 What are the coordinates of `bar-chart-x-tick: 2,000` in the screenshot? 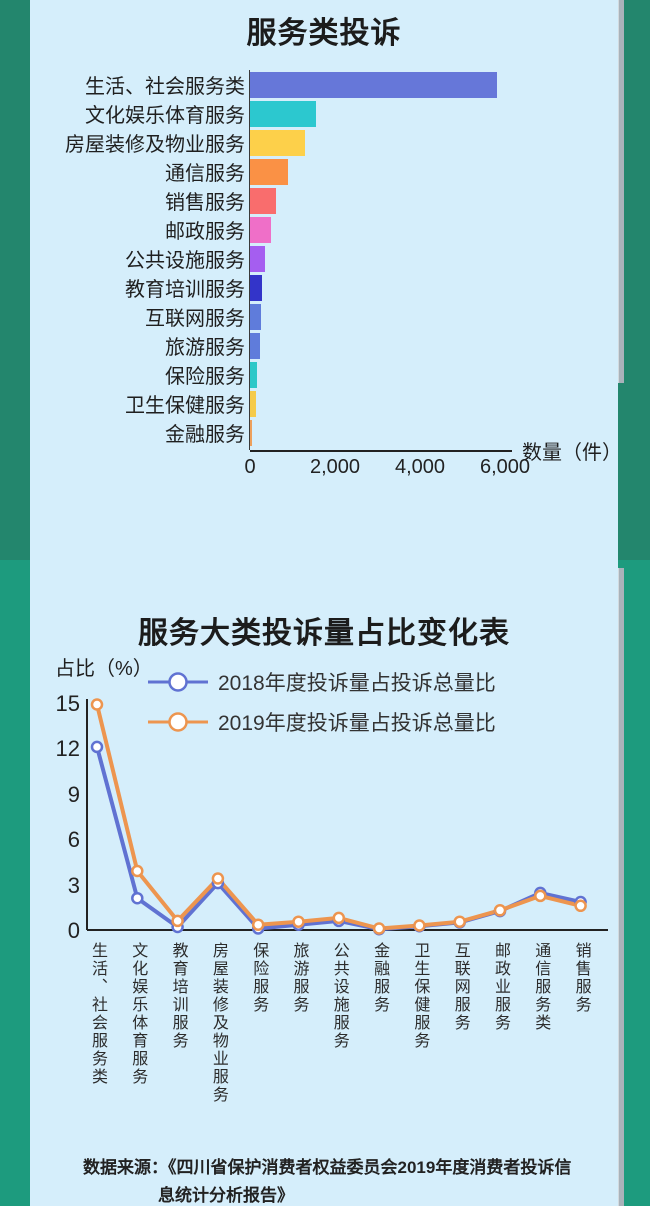 It's located at (335, 467).